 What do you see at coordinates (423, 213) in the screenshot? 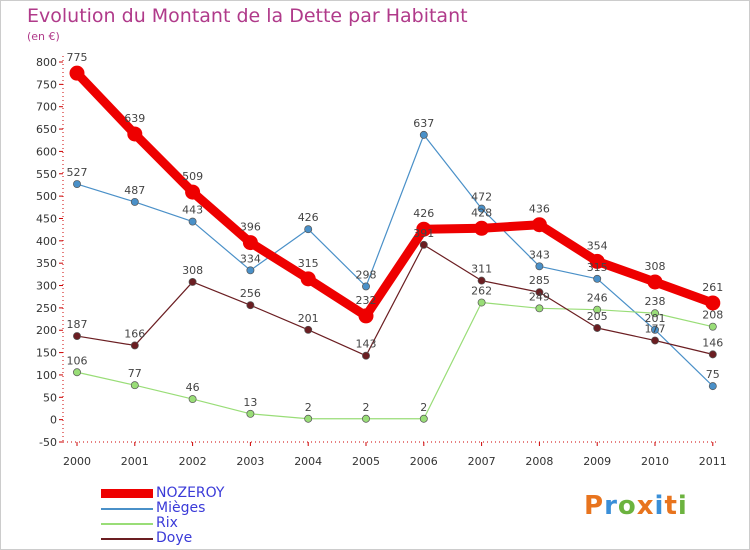
I see `data-label-nozeroy: 426` at bounding box center [423, 213].